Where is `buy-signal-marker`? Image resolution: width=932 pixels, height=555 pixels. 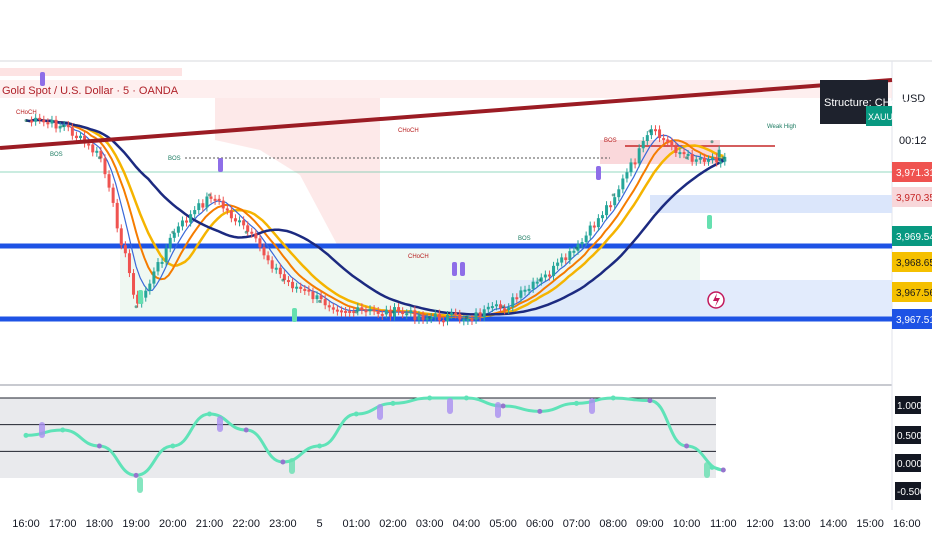 buy-signal-marker is located at coordinates (140, 297).